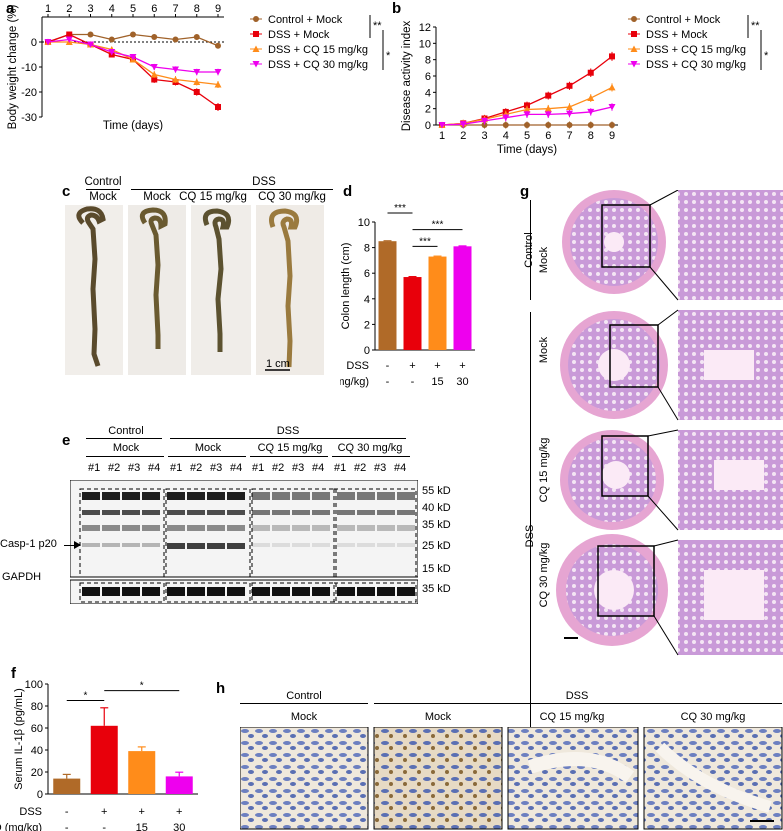 The width and height of the screenshot is (783, 831). Describe the element at coordinates (175, 9) in the screenshot. I see `x-tick-label: 7` at that location.